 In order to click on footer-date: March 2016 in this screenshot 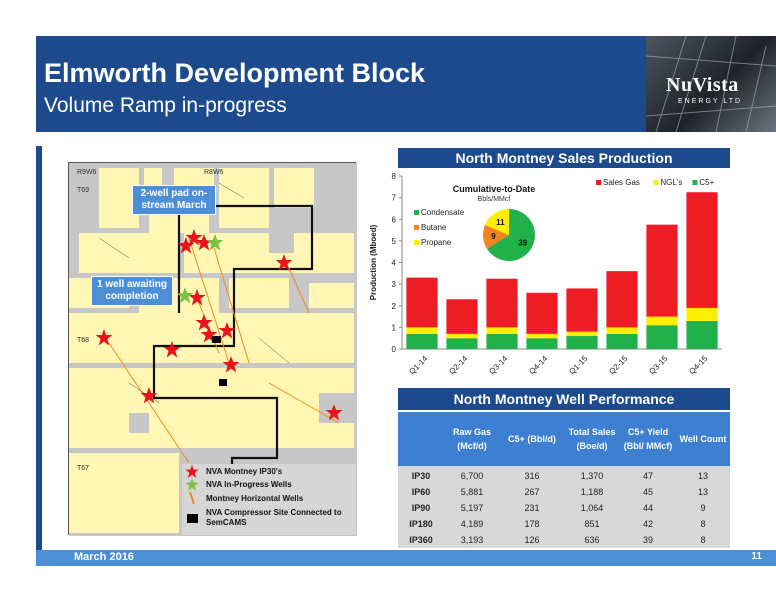, I will do `click(104, 557)`.